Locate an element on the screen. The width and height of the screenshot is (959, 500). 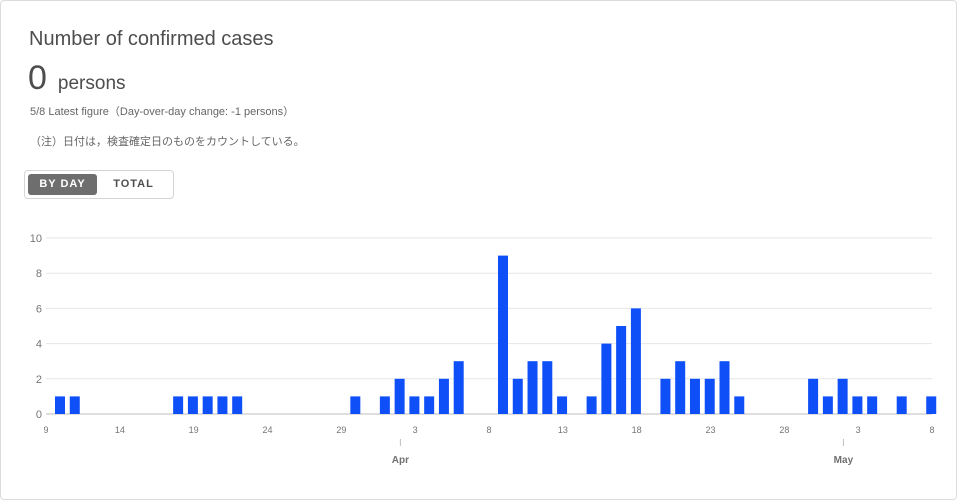
x-tick-label: 19 is located at coordinates (194, 430).